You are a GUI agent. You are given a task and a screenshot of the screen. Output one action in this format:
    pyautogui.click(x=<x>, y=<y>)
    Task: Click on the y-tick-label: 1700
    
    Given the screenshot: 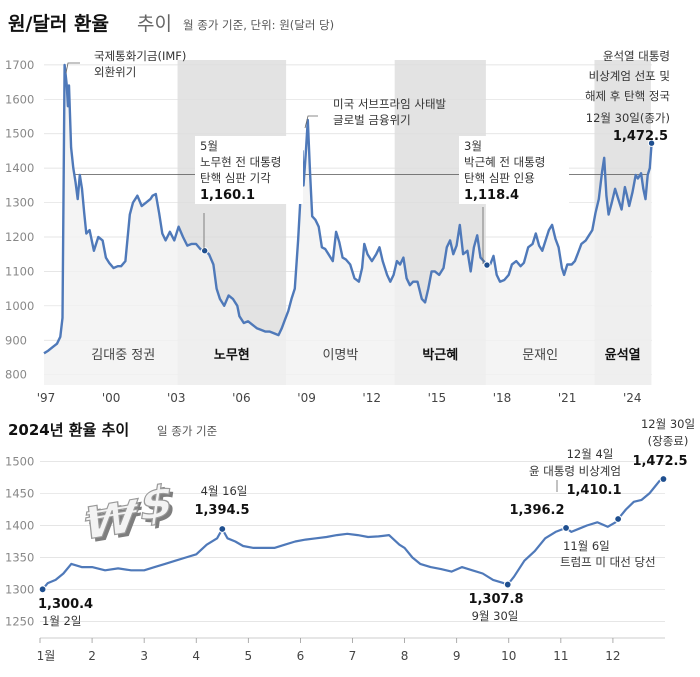 What is the action you would take?
    pyautogui.click(x=19, y=65)
    